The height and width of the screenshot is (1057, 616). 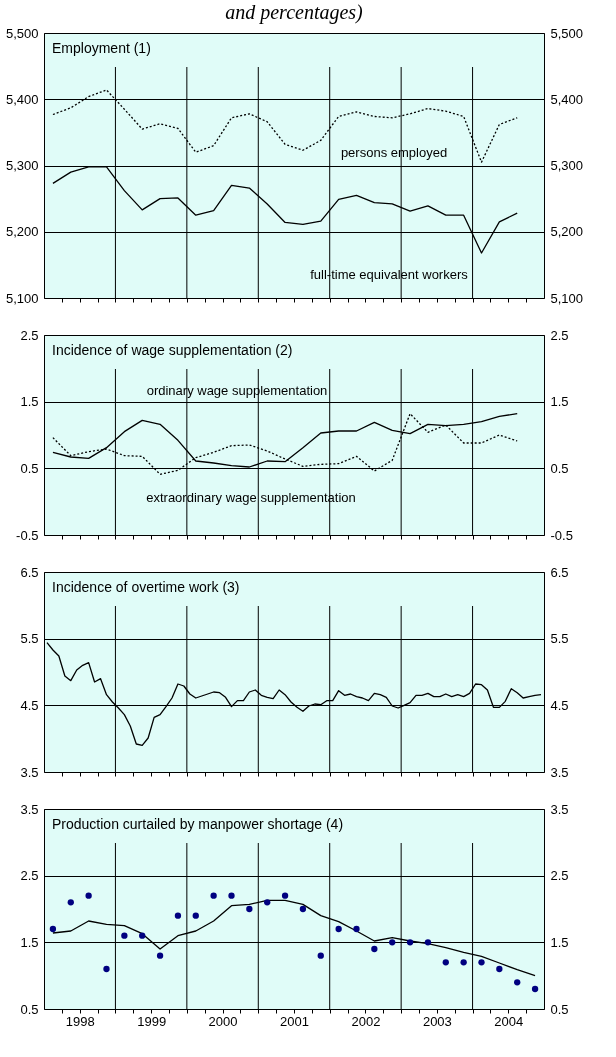 What do you see at coordinates (559, 639) in the screenshot?
I see `y2-tick-label: 5.5` at bounding box center [559, 639].